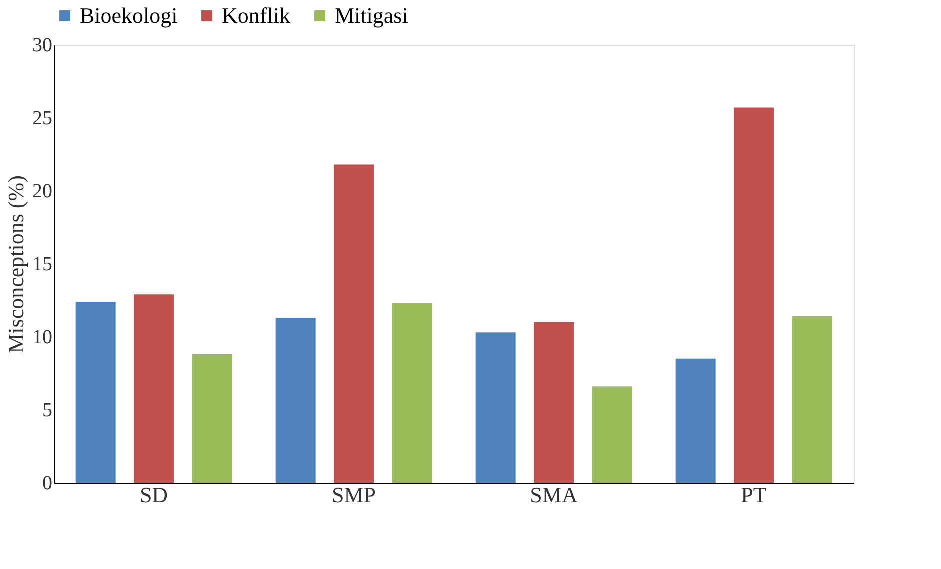  Describe the element at coordinates (16, 265) in the screenshot. I see `y-axis-title: Misconceptions (%)` at that location.